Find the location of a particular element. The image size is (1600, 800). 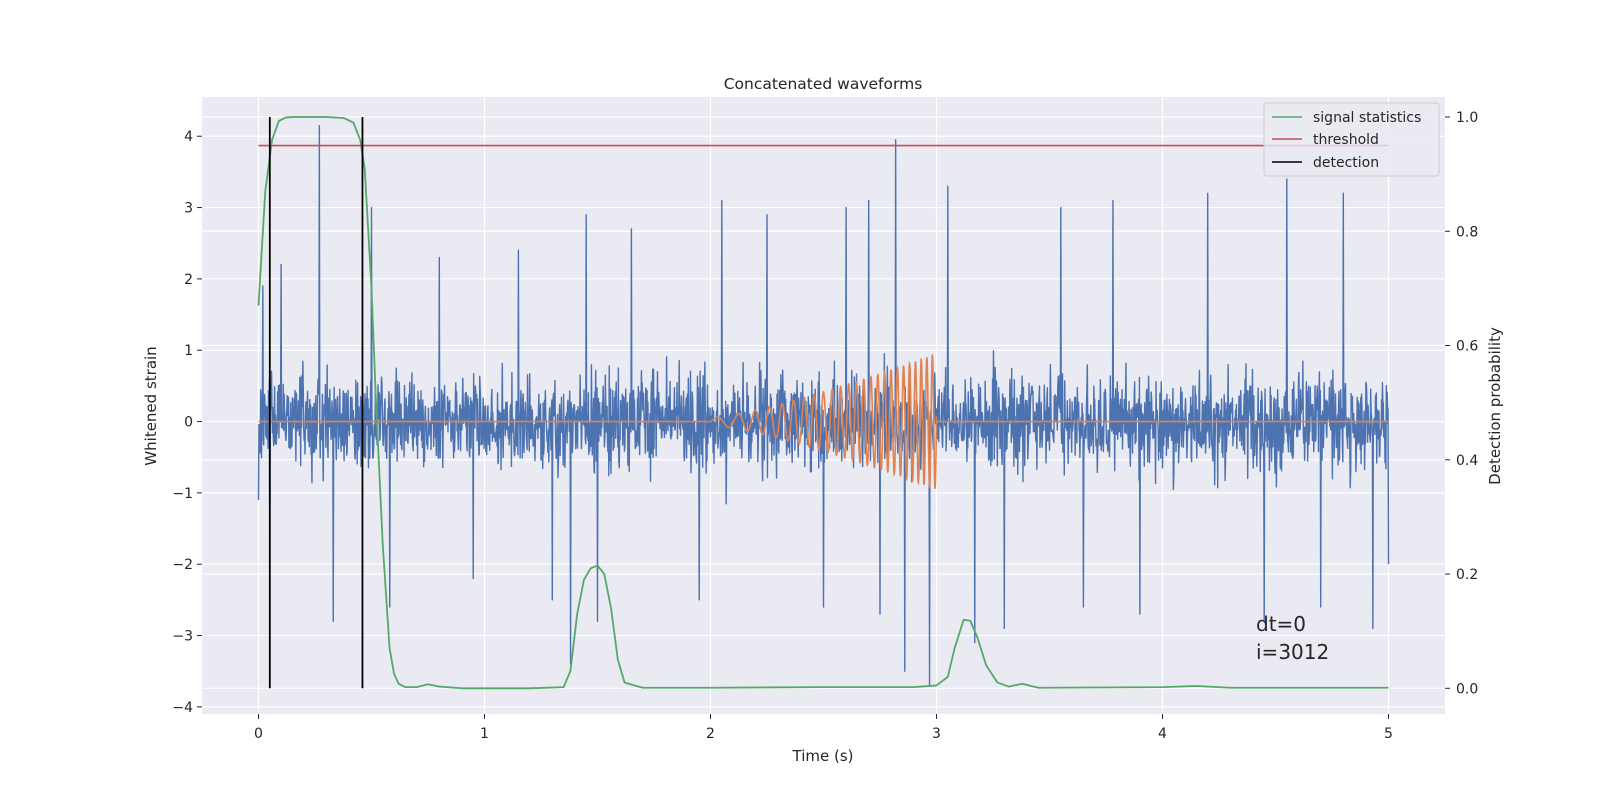

legend-label-detection: detection is located at coordinates (1346, 163).